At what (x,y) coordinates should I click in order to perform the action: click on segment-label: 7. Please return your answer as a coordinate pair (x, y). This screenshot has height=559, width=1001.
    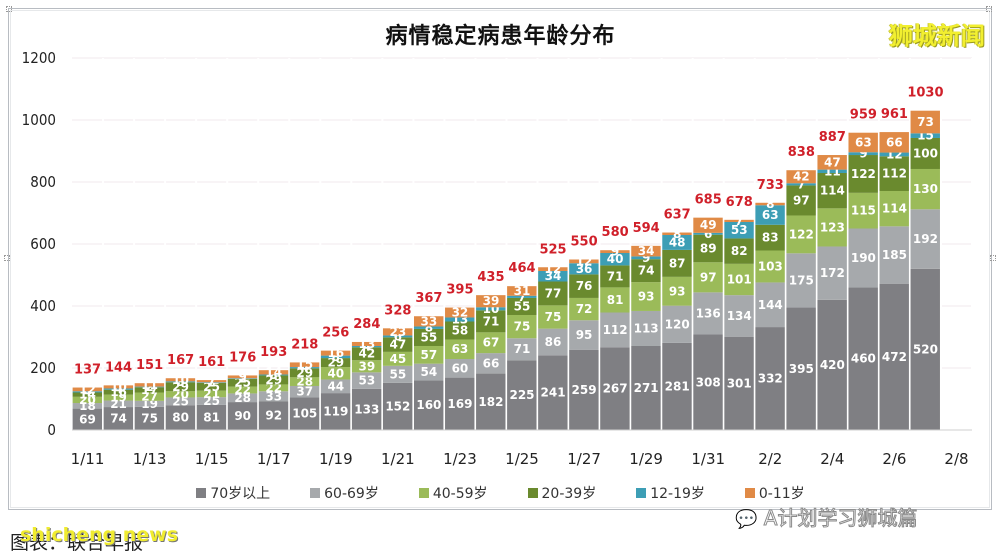
    Looking at the image, I should click on (801, 184).